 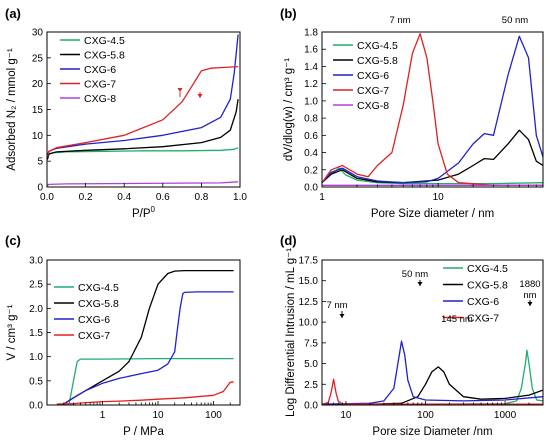 I want to click on y-tick-label: 10, so click(x=38, y=136).